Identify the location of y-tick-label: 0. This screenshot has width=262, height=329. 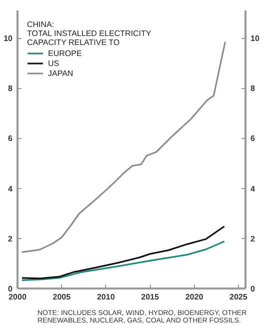
(11, 289).